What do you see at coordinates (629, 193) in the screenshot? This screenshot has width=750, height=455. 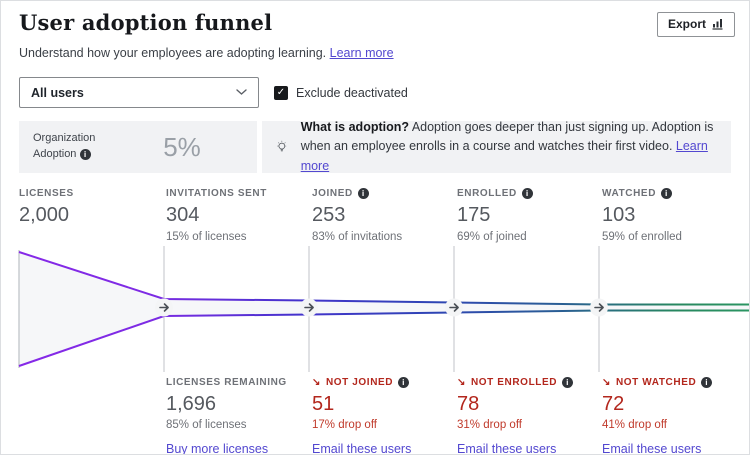 I see `stage-label: WATCHED` at bounding box center [629, 193].